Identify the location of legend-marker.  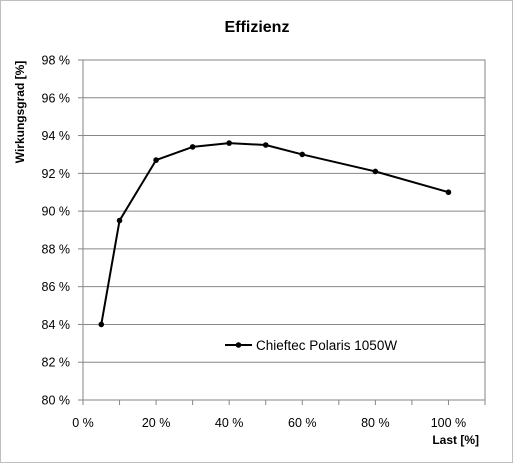
(238, 345).